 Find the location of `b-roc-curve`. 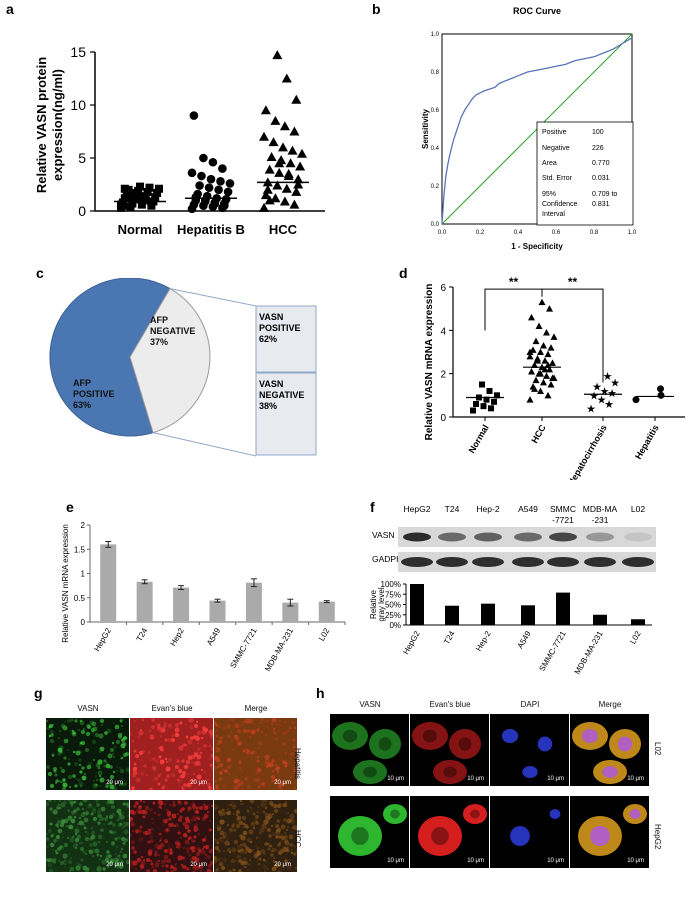

b-roc-curve is located at coordinates (537, 131).